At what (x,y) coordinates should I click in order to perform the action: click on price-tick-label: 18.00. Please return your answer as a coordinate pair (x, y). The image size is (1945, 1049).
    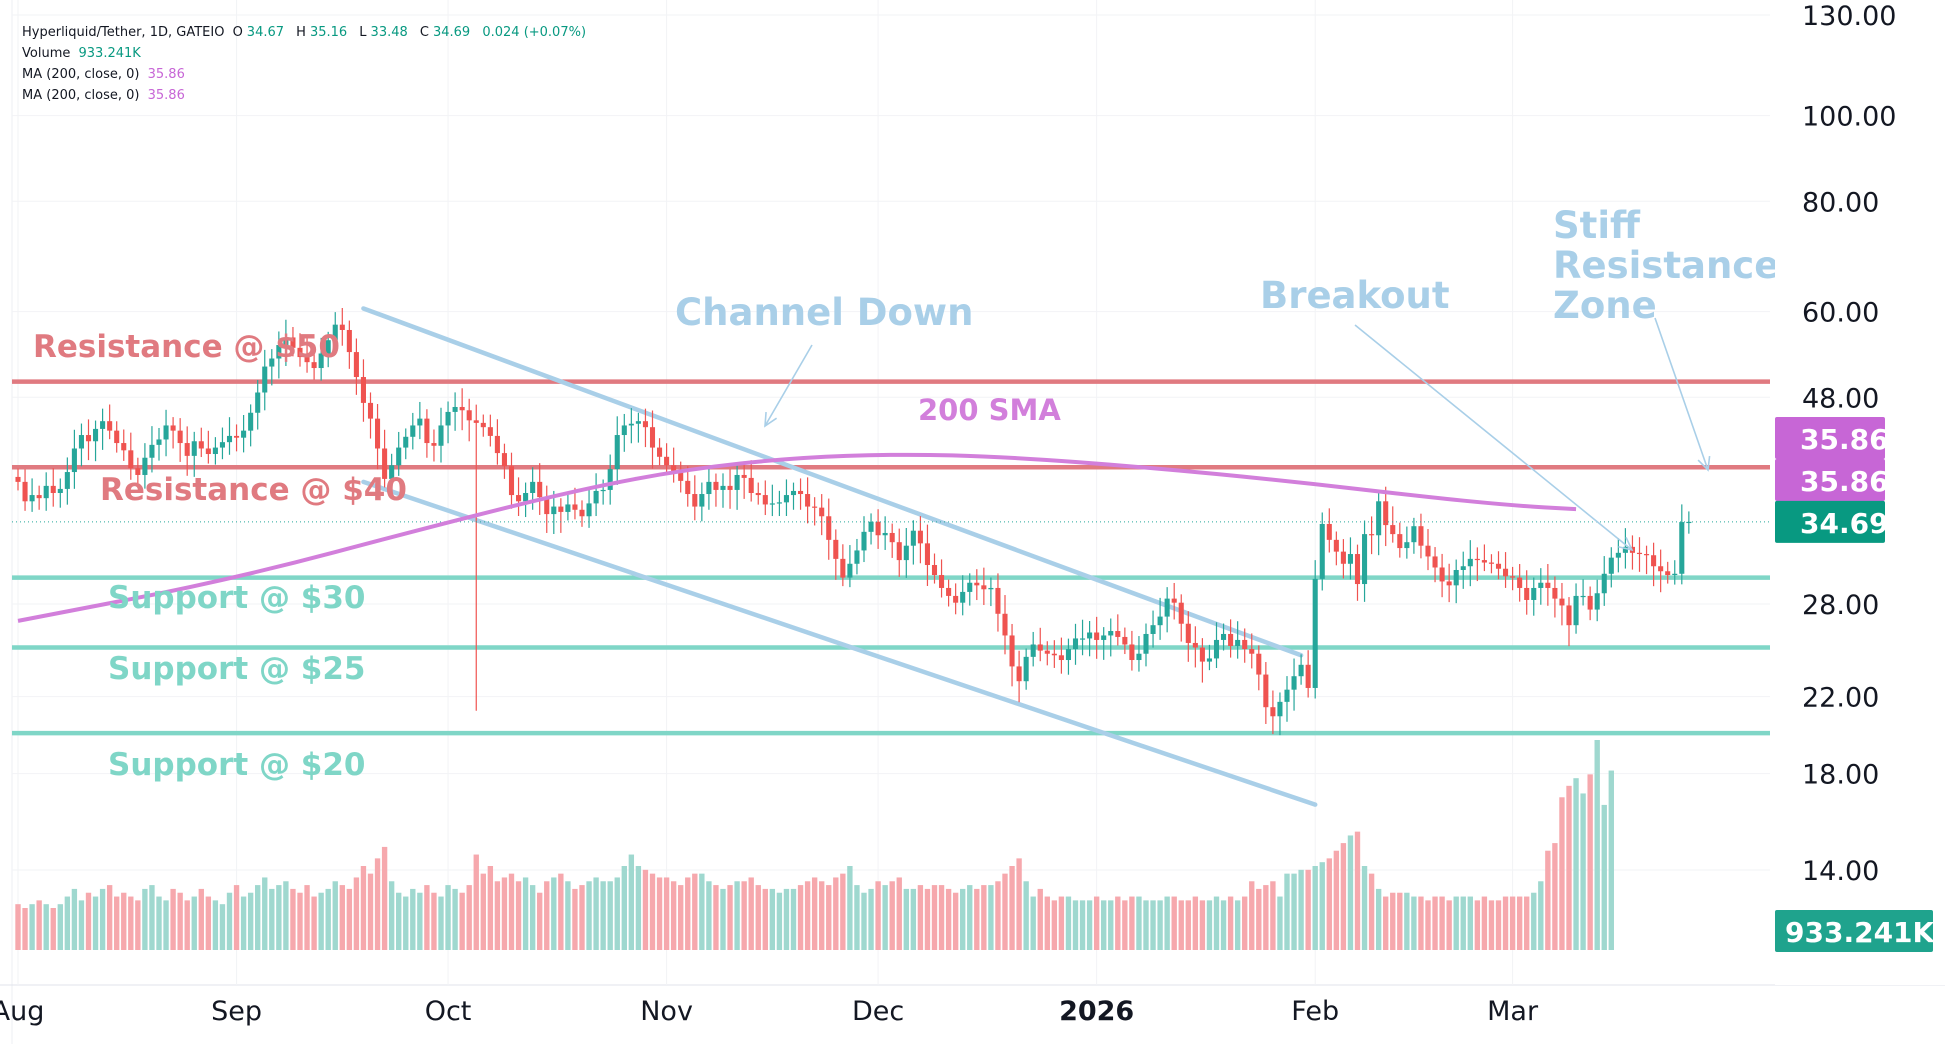
    Looking at the image, I should click on (1840, 775).